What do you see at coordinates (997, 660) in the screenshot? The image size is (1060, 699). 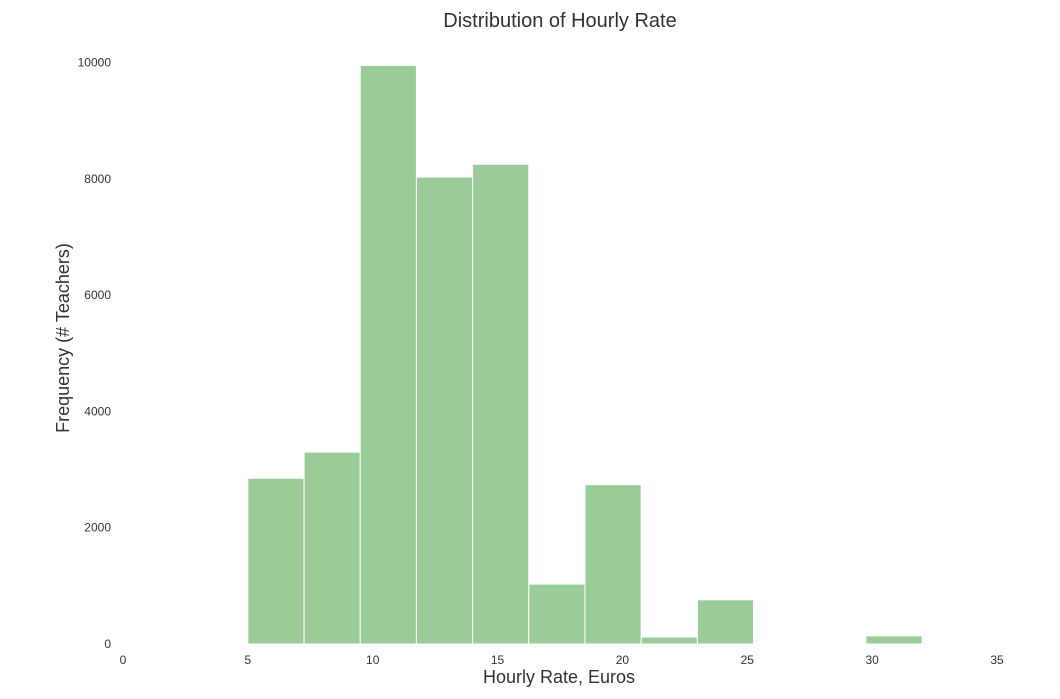 I see `x-tick-label: 35` at bounding box center [997, 660].